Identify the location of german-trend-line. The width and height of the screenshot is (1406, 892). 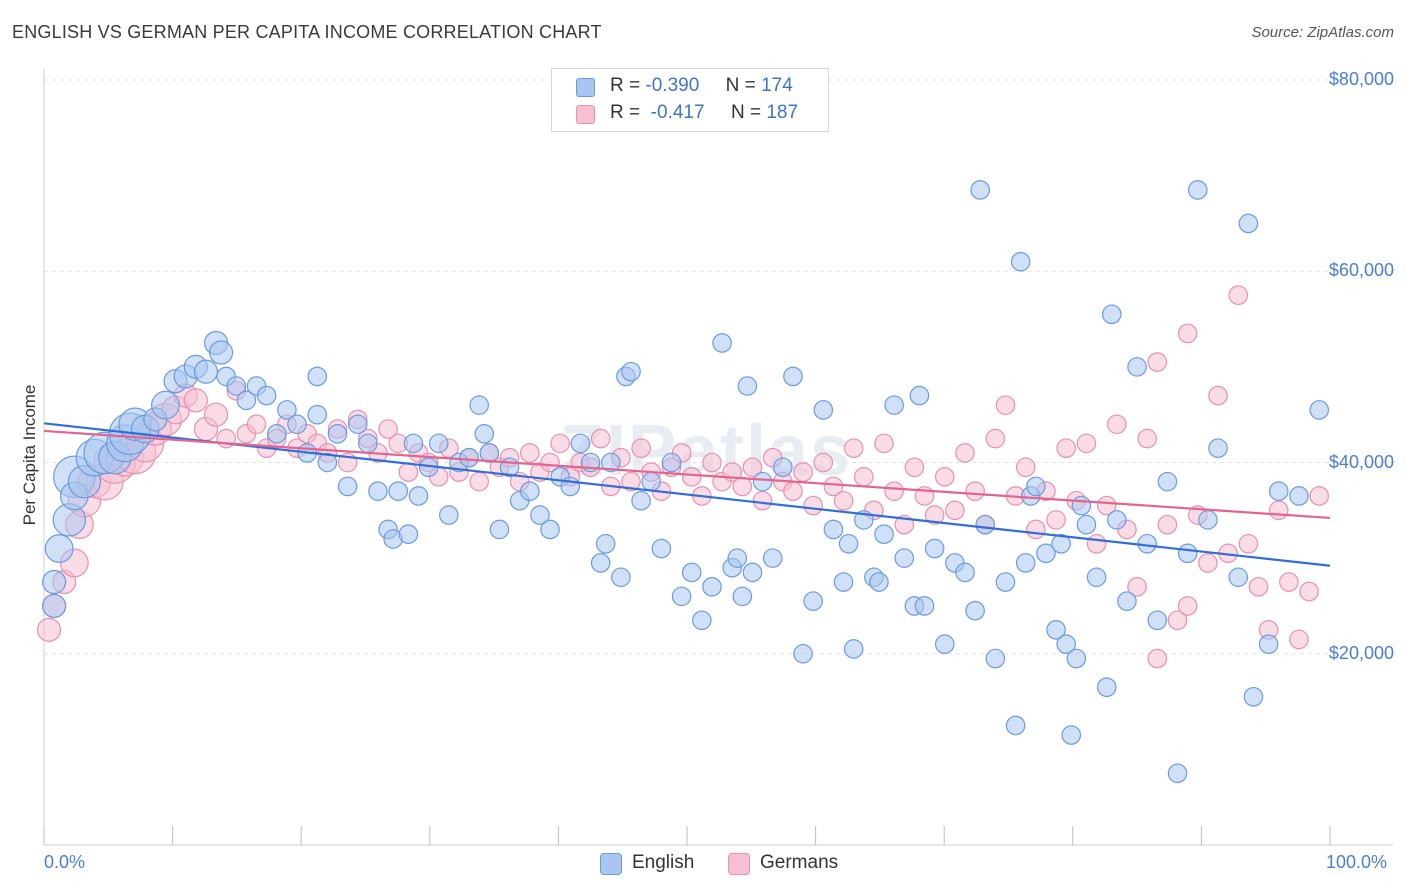
(687, 474).